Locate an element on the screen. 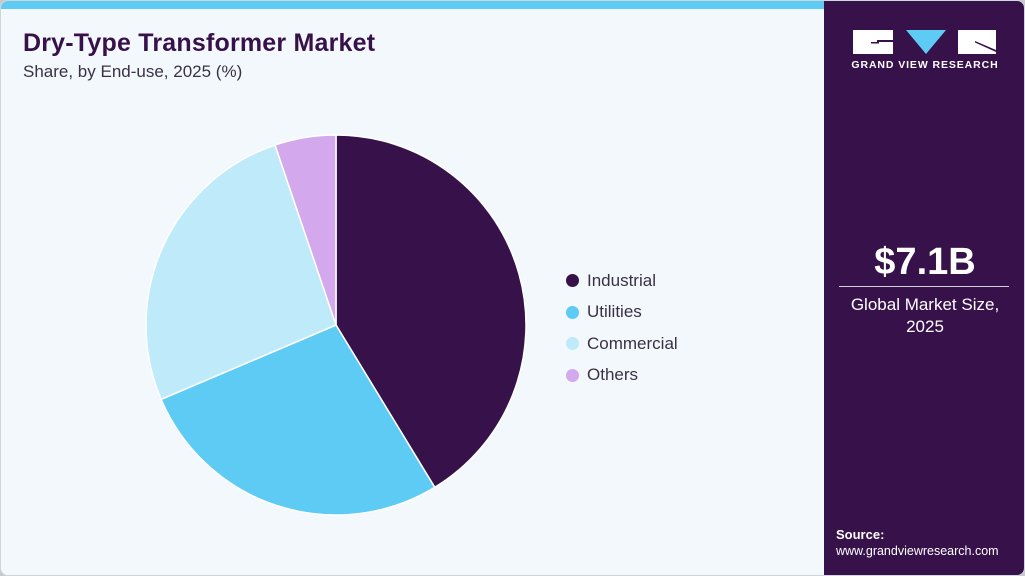 The image size is (1025, 576). gvr-logo-icon is located at coordinates (924, 42).